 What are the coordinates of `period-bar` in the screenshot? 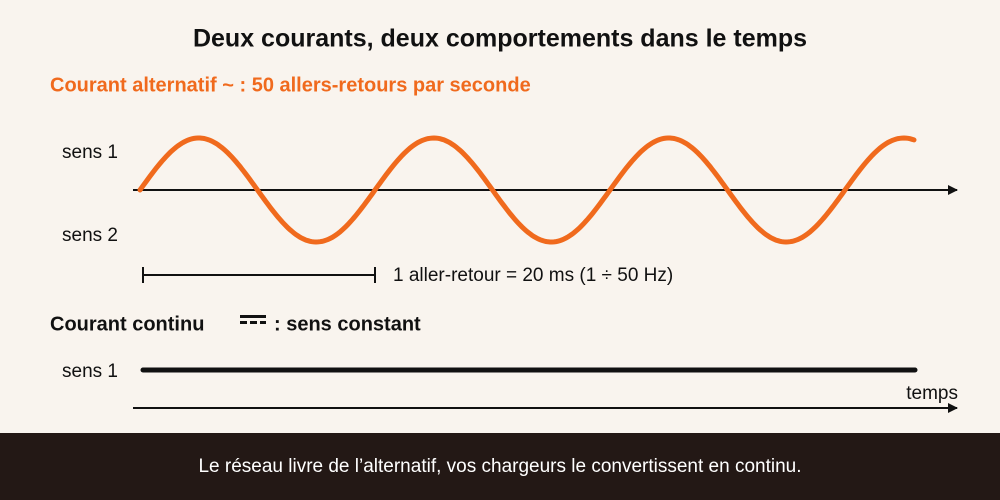 It's located at (259, 275).